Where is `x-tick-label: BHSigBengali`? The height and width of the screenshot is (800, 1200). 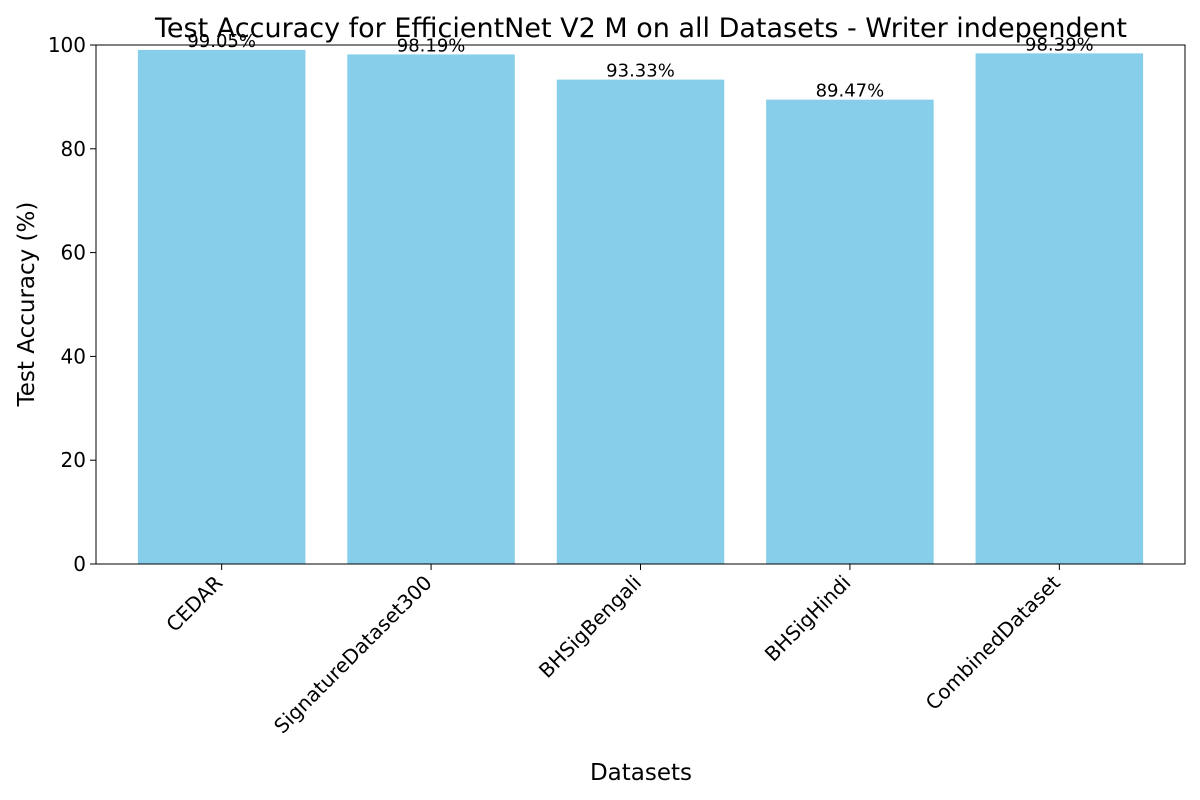 x-tick-label: BHSigBengali is located at coordinates (590, 627).